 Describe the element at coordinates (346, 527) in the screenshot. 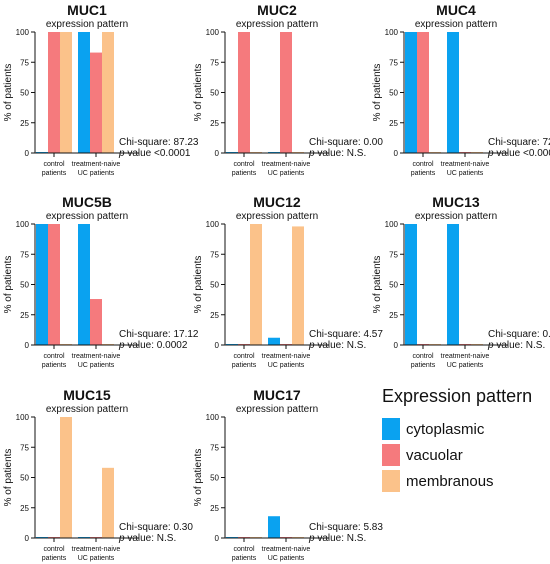

I see `stat-chi-square: Chi-square: 5.83` at that location.